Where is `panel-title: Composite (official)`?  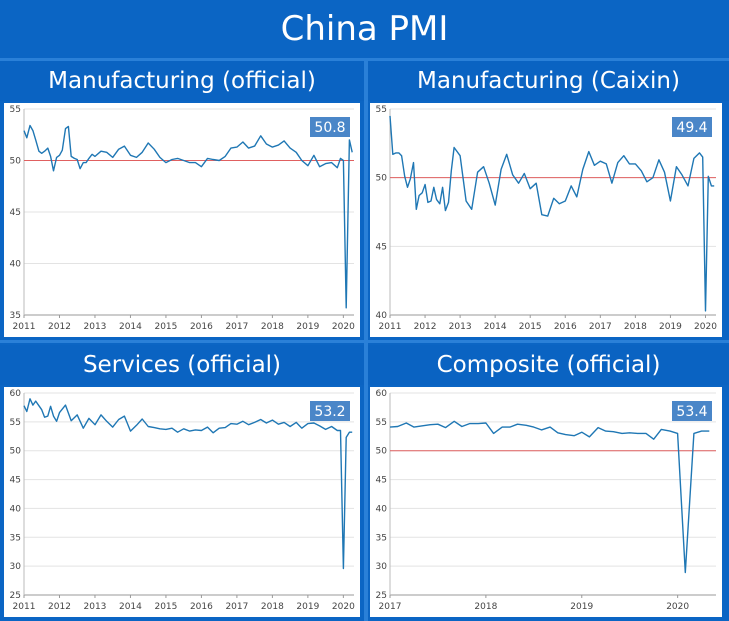 panel-title: Composite (official) is located at coordinates (548, 365).